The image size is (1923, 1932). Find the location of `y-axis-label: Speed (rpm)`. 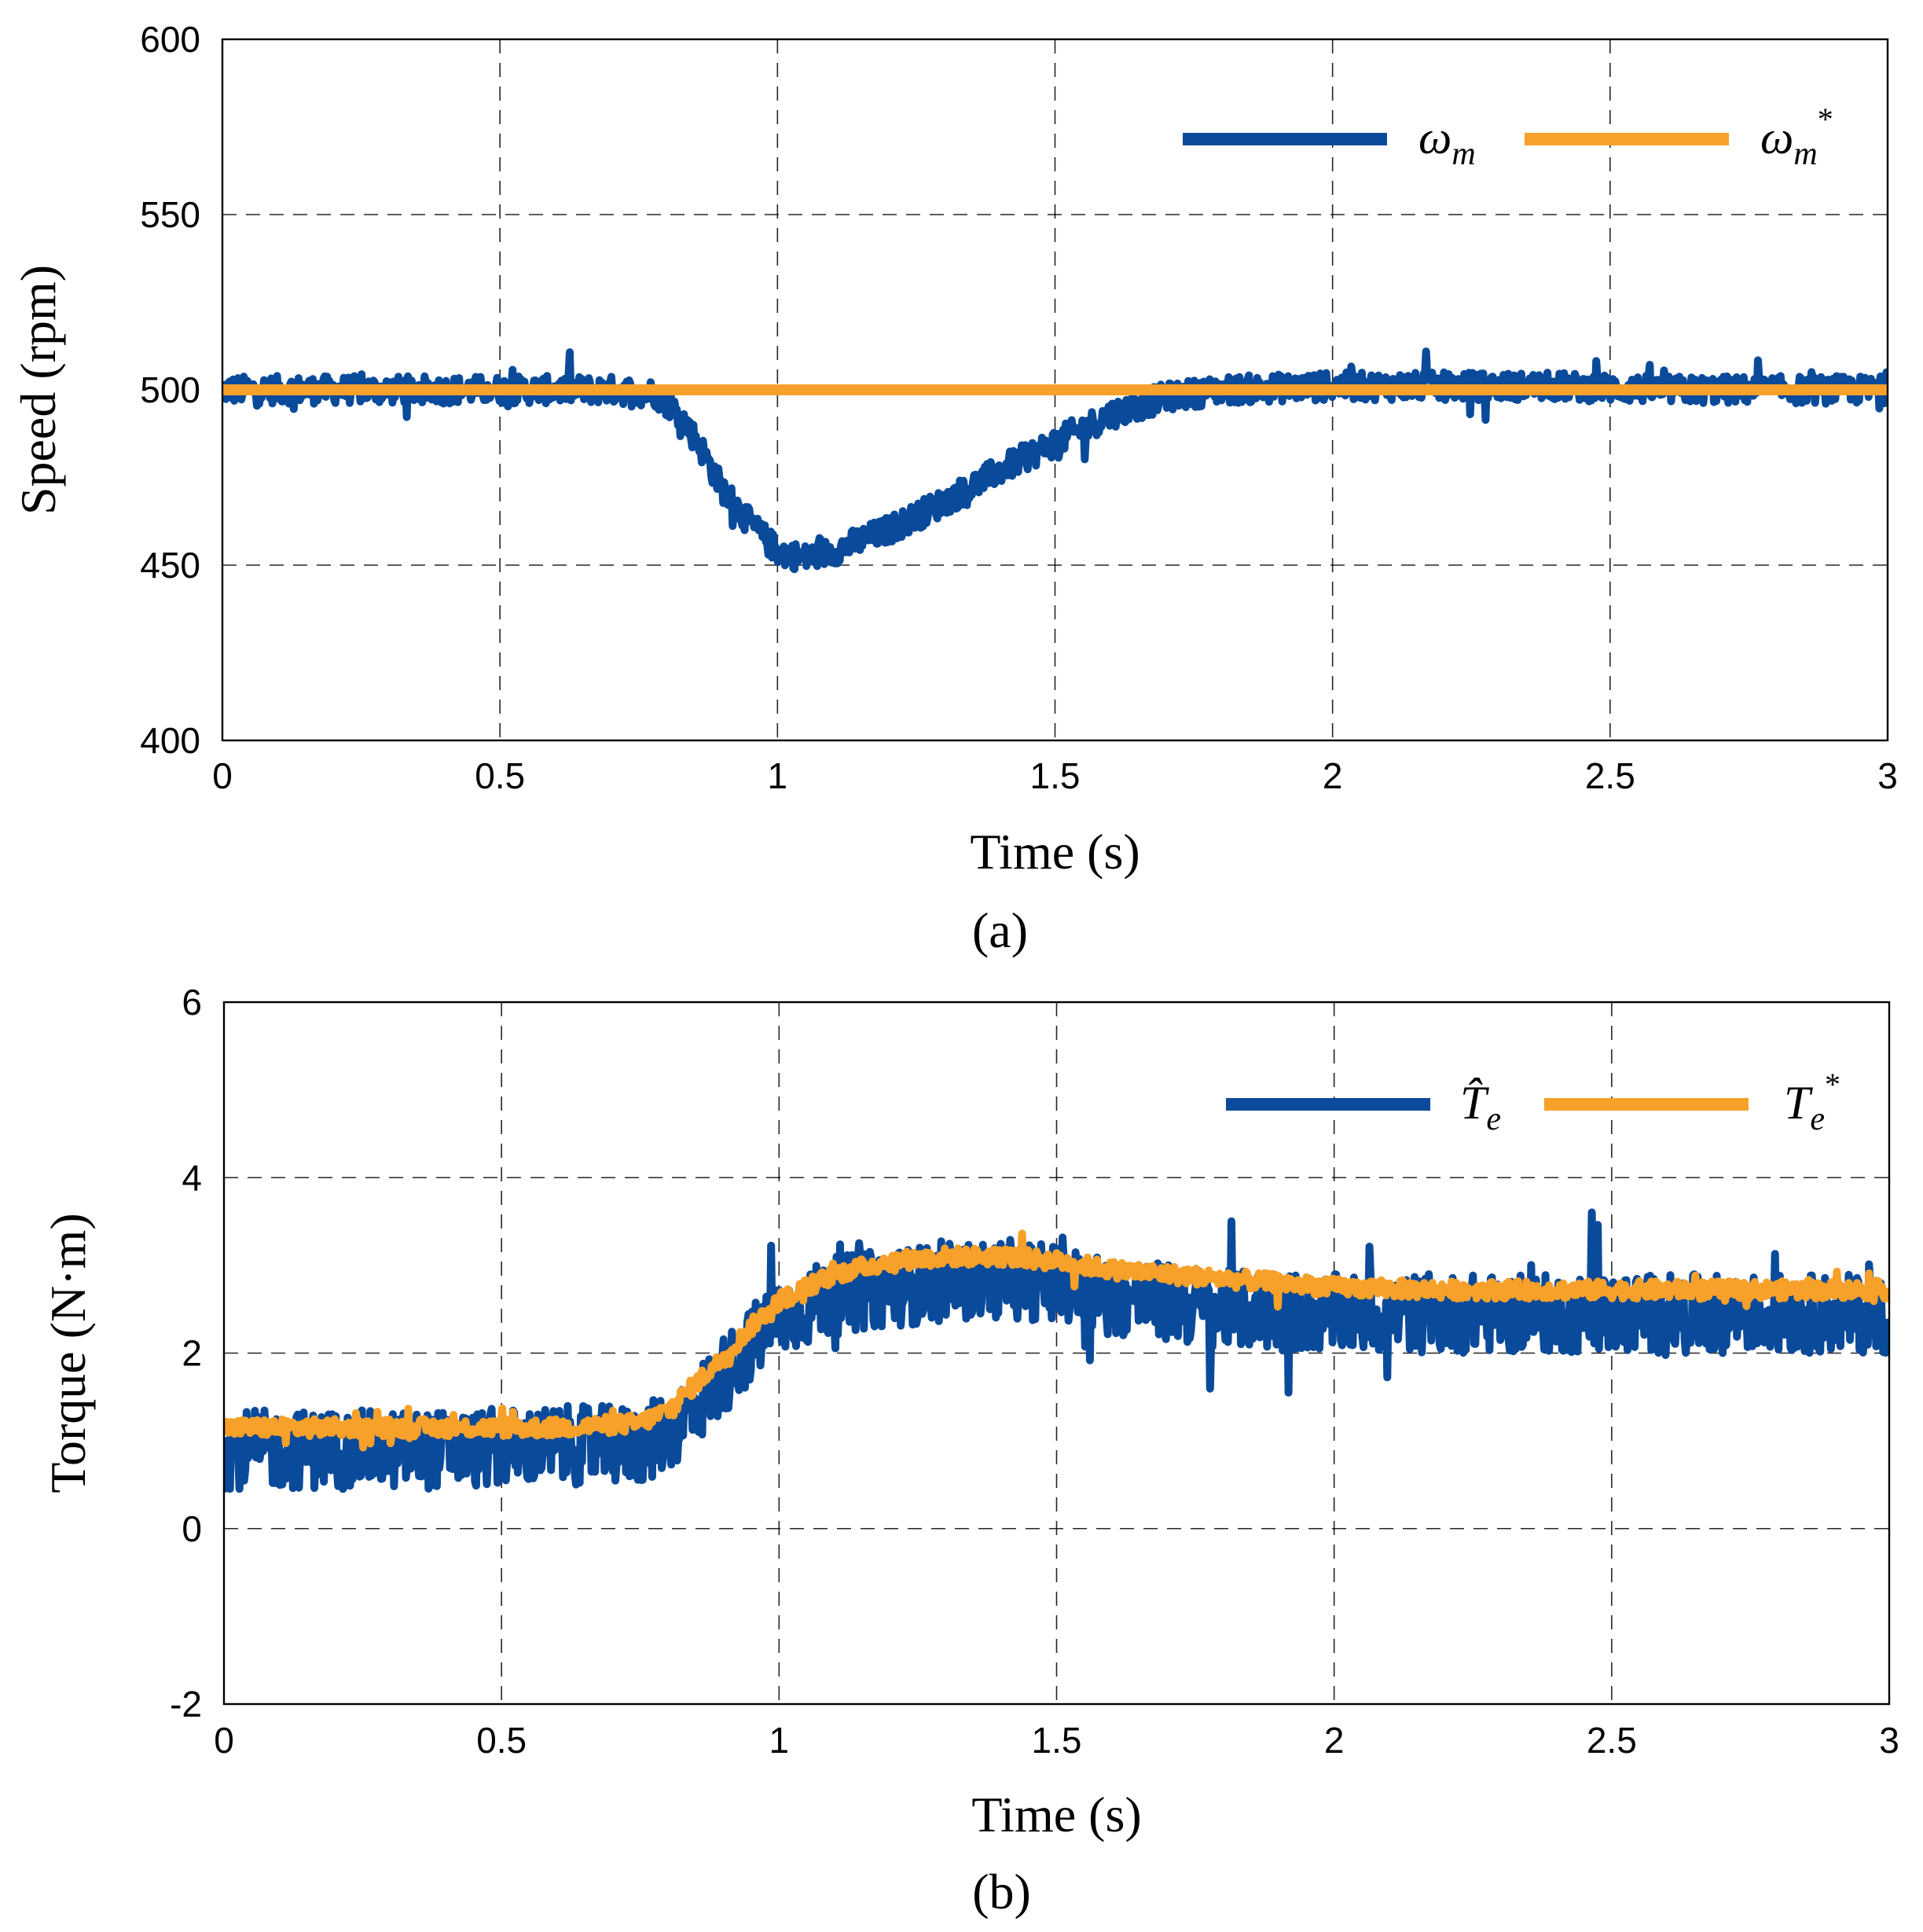

y-axis-label: Speed (rpm) is located at coordinates (38, 390).